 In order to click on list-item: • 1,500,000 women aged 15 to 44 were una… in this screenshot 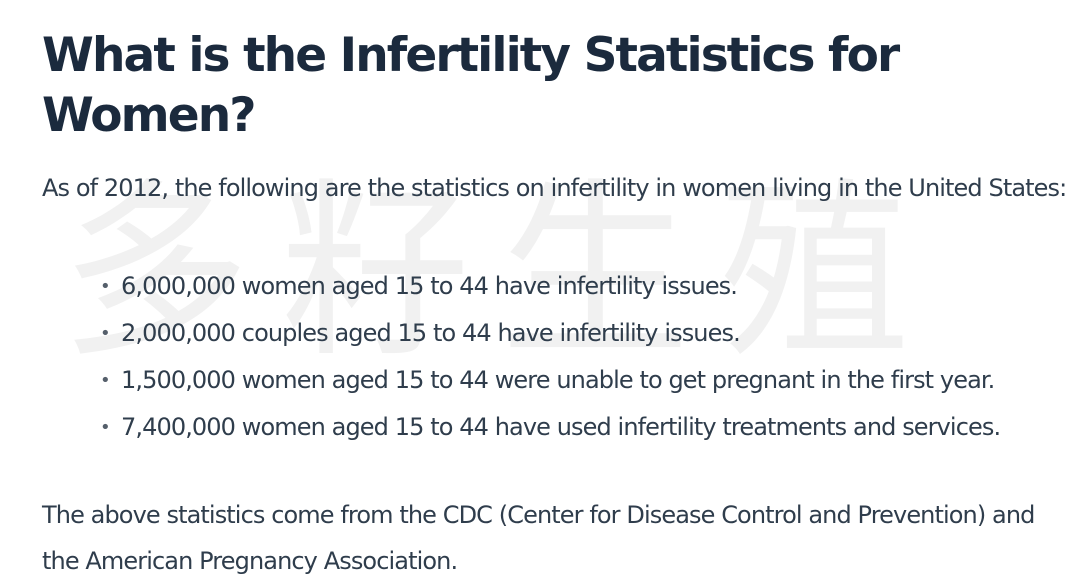, I will do `click(584, 380)`.